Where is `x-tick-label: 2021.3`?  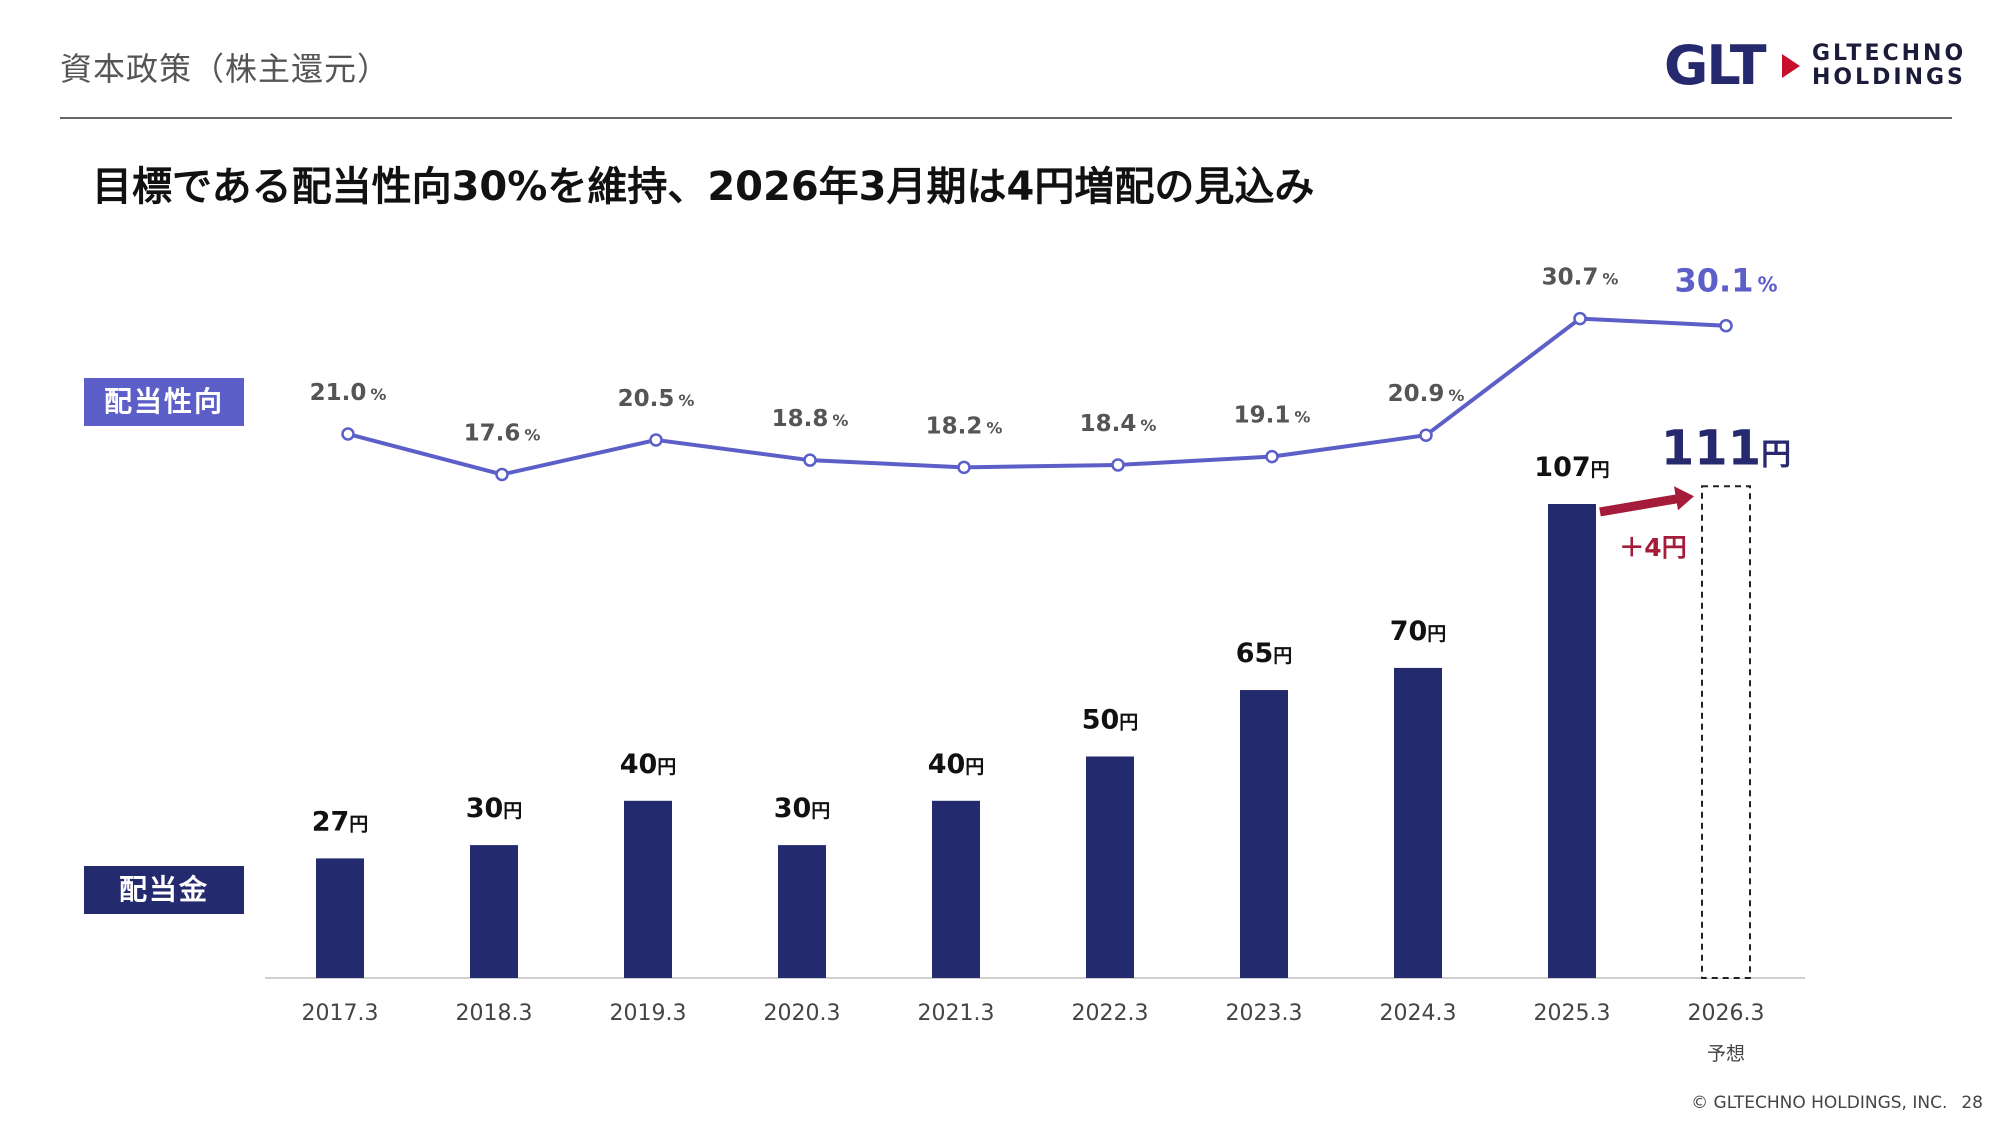 x-tick-label: 2021.3 is located at coordinates (956, 1013).